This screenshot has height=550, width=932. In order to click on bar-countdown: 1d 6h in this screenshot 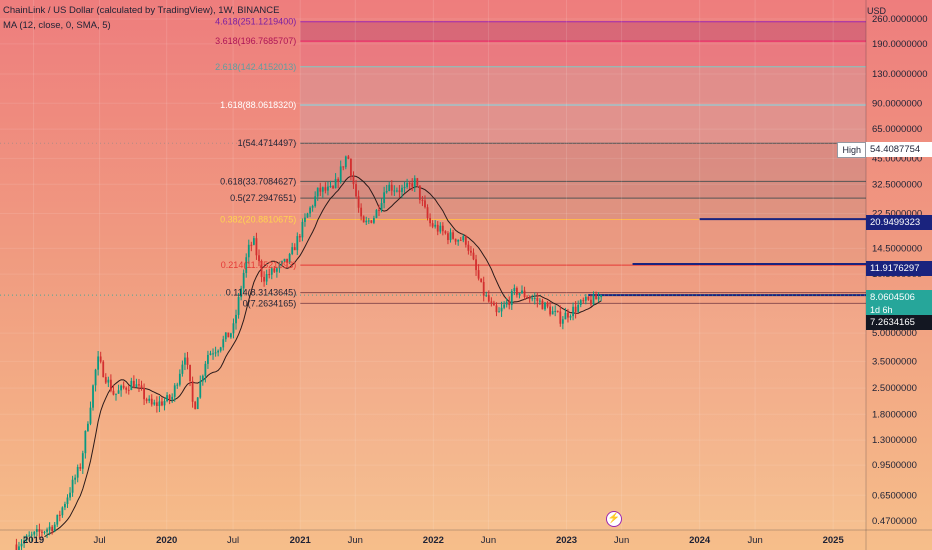, I will do `click(899, 310)`.